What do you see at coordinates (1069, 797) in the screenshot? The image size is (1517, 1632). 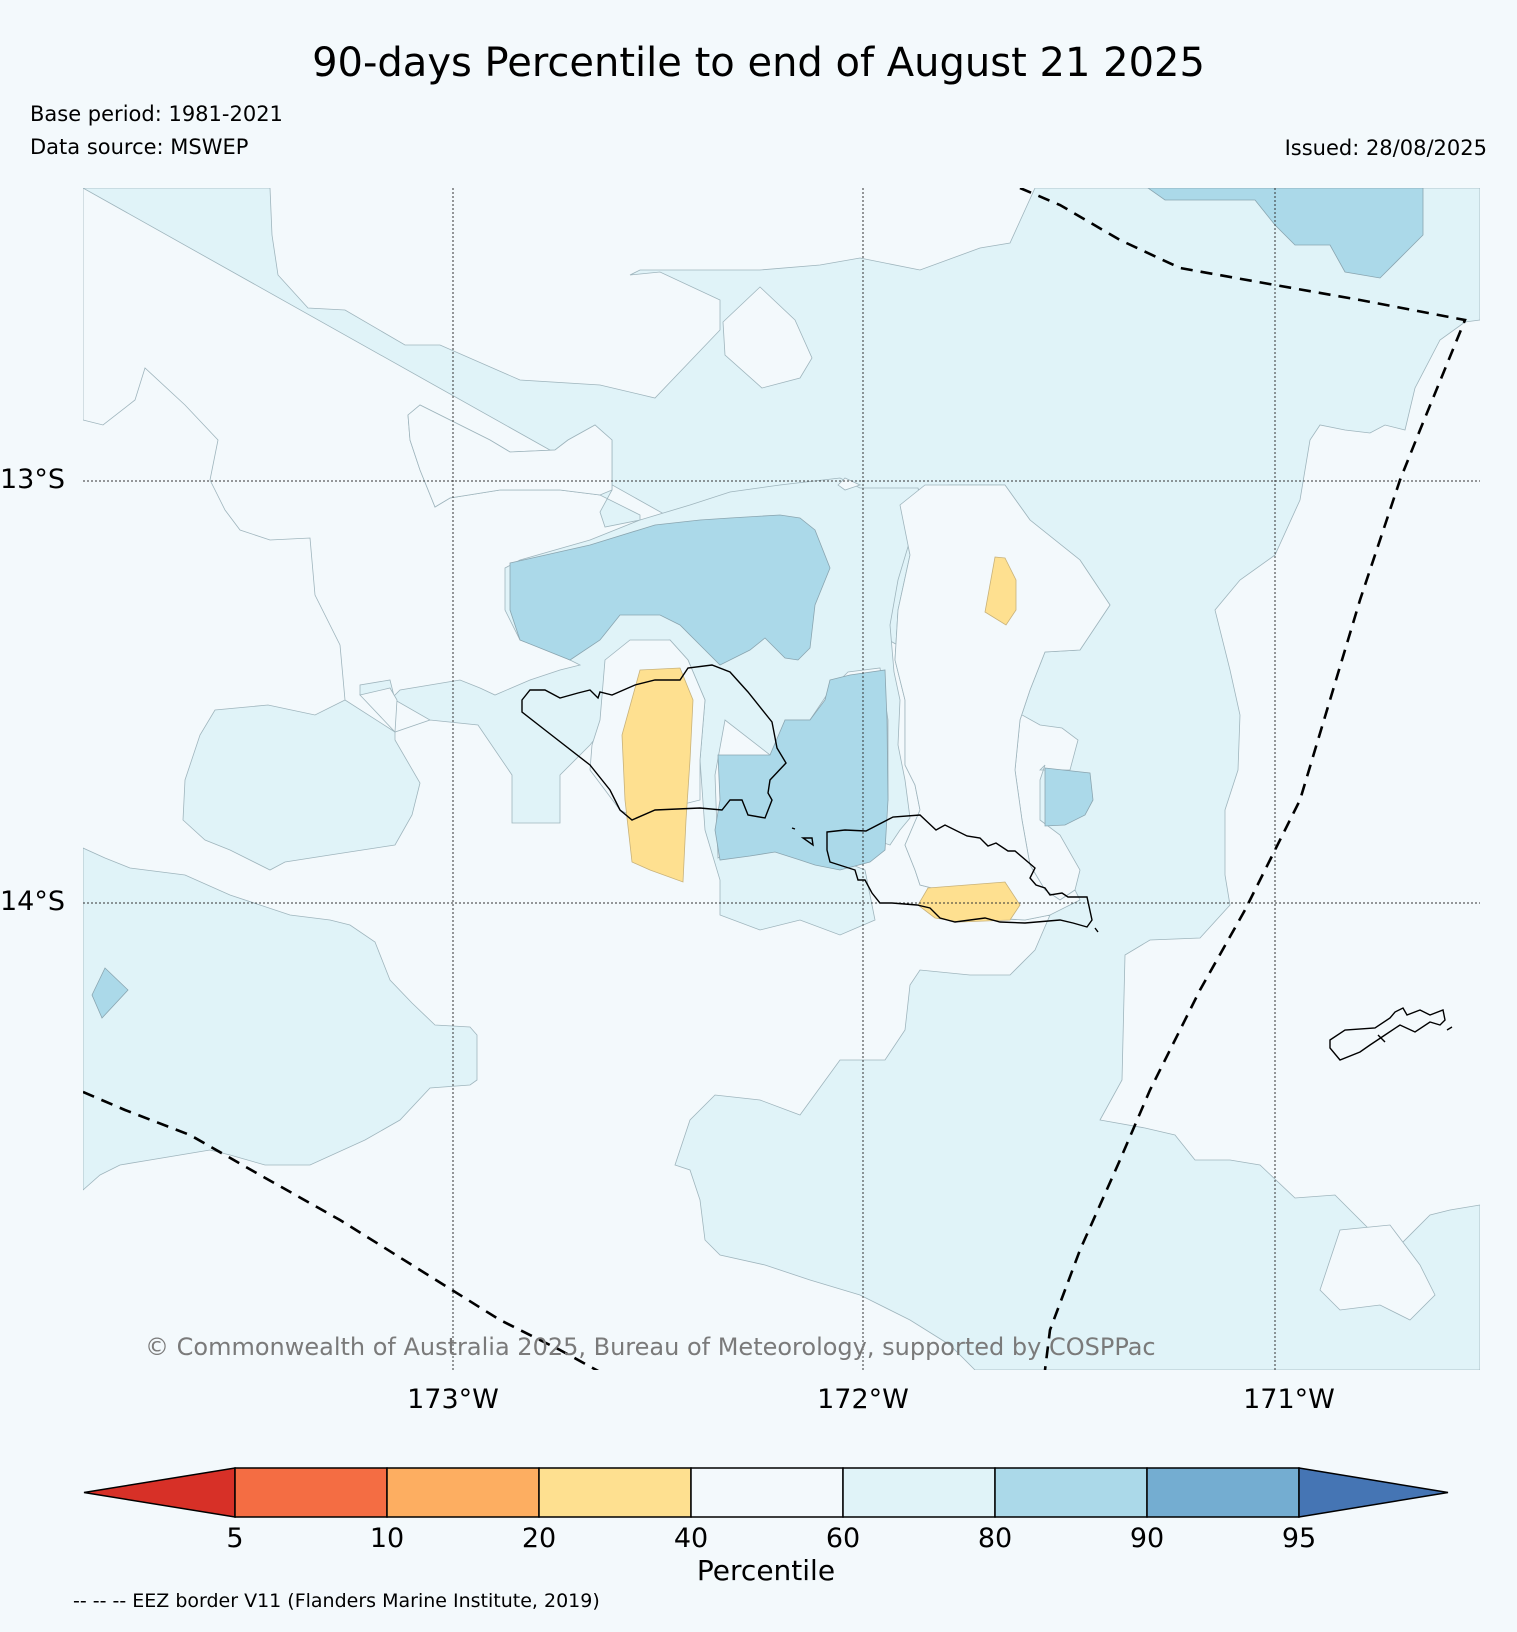 I see `contour-80-90-east` at bounding box center [1069, 797].